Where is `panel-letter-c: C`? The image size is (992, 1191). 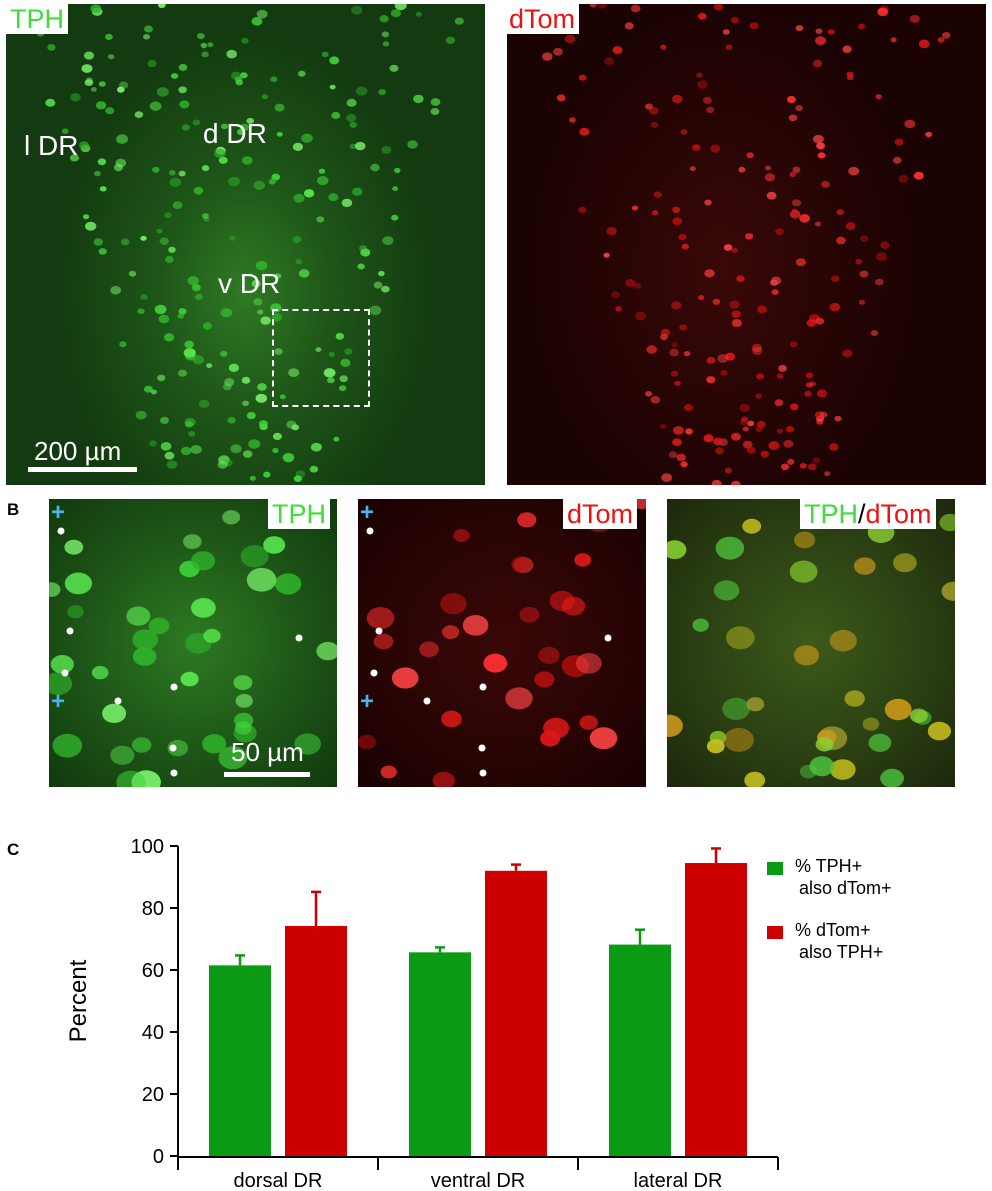 panel-letter-c: C is located at coordinates (13, 849).